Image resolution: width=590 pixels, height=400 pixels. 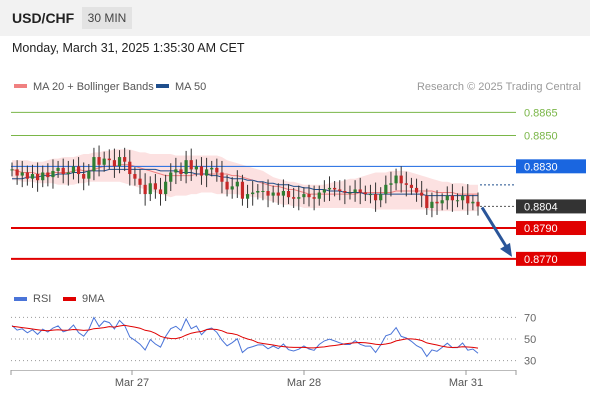 What do you see at coordinates (69, 299) in the screenshot?
I see `legend-swatch-9ma` at bounding box center [69, 299].